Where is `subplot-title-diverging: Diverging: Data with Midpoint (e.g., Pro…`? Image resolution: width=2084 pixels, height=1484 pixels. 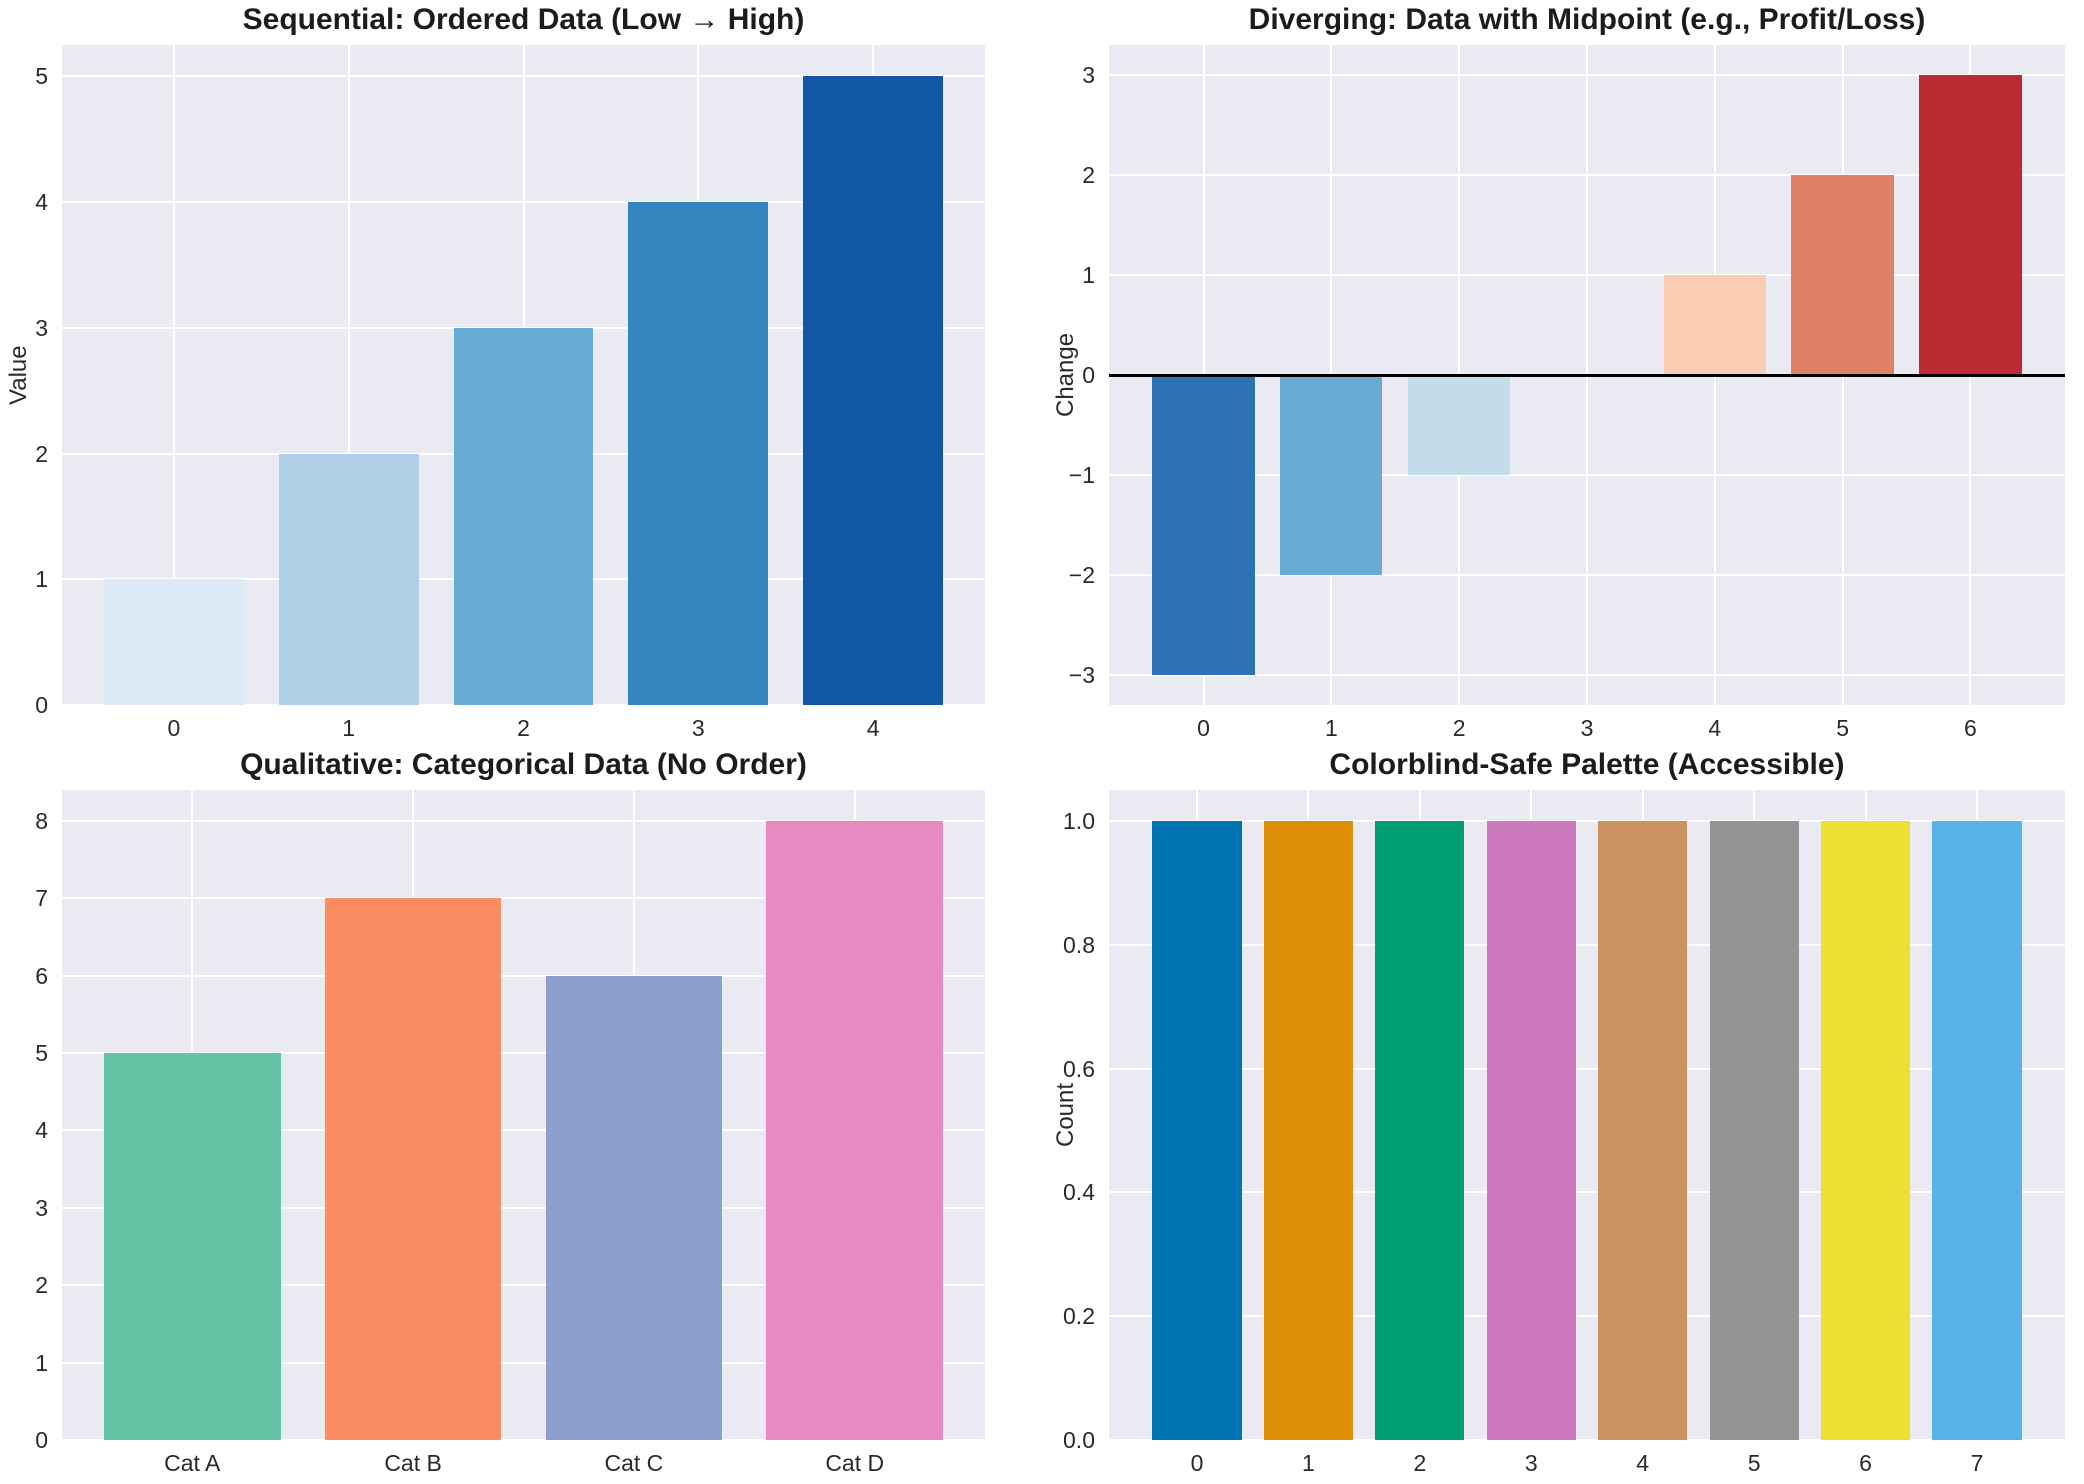
subplot-title-diverging: Diverging: Data with Midpoint (e.g., Pro… is located at coordinates (1587, 19).